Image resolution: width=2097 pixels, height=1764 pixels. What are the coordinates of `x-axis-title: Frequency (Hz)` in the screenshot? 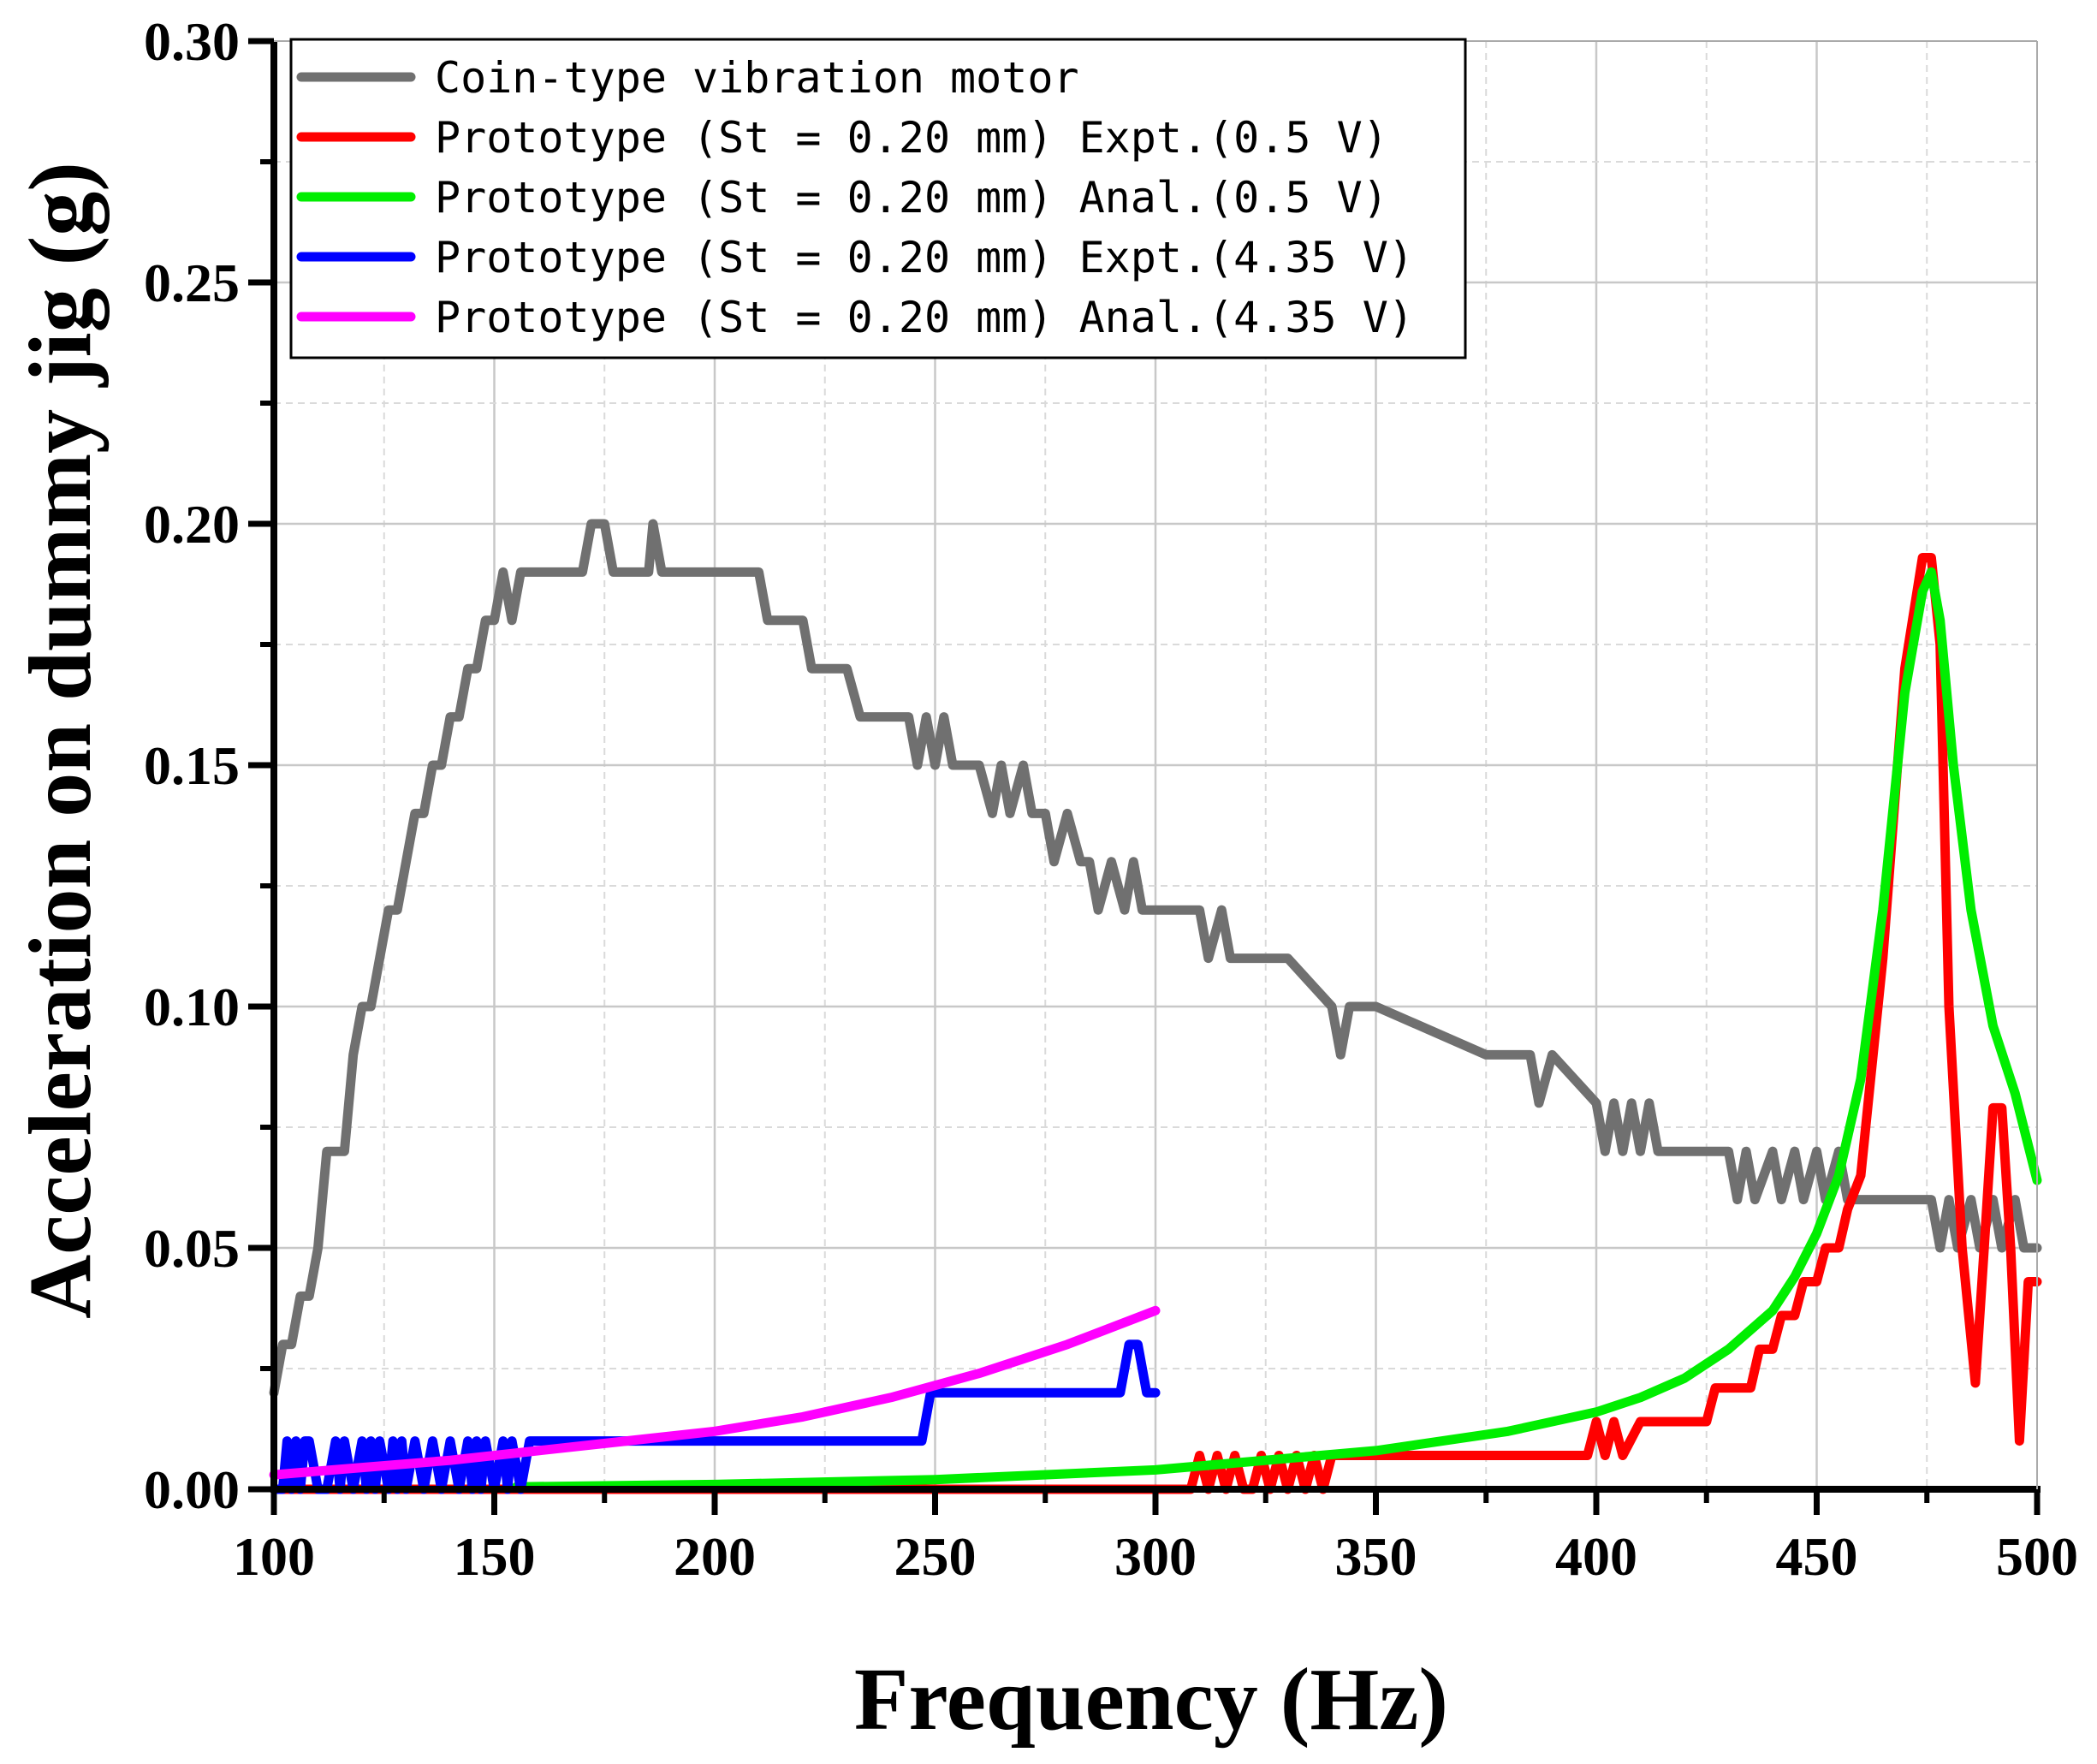 It's located at (1151, 1699).